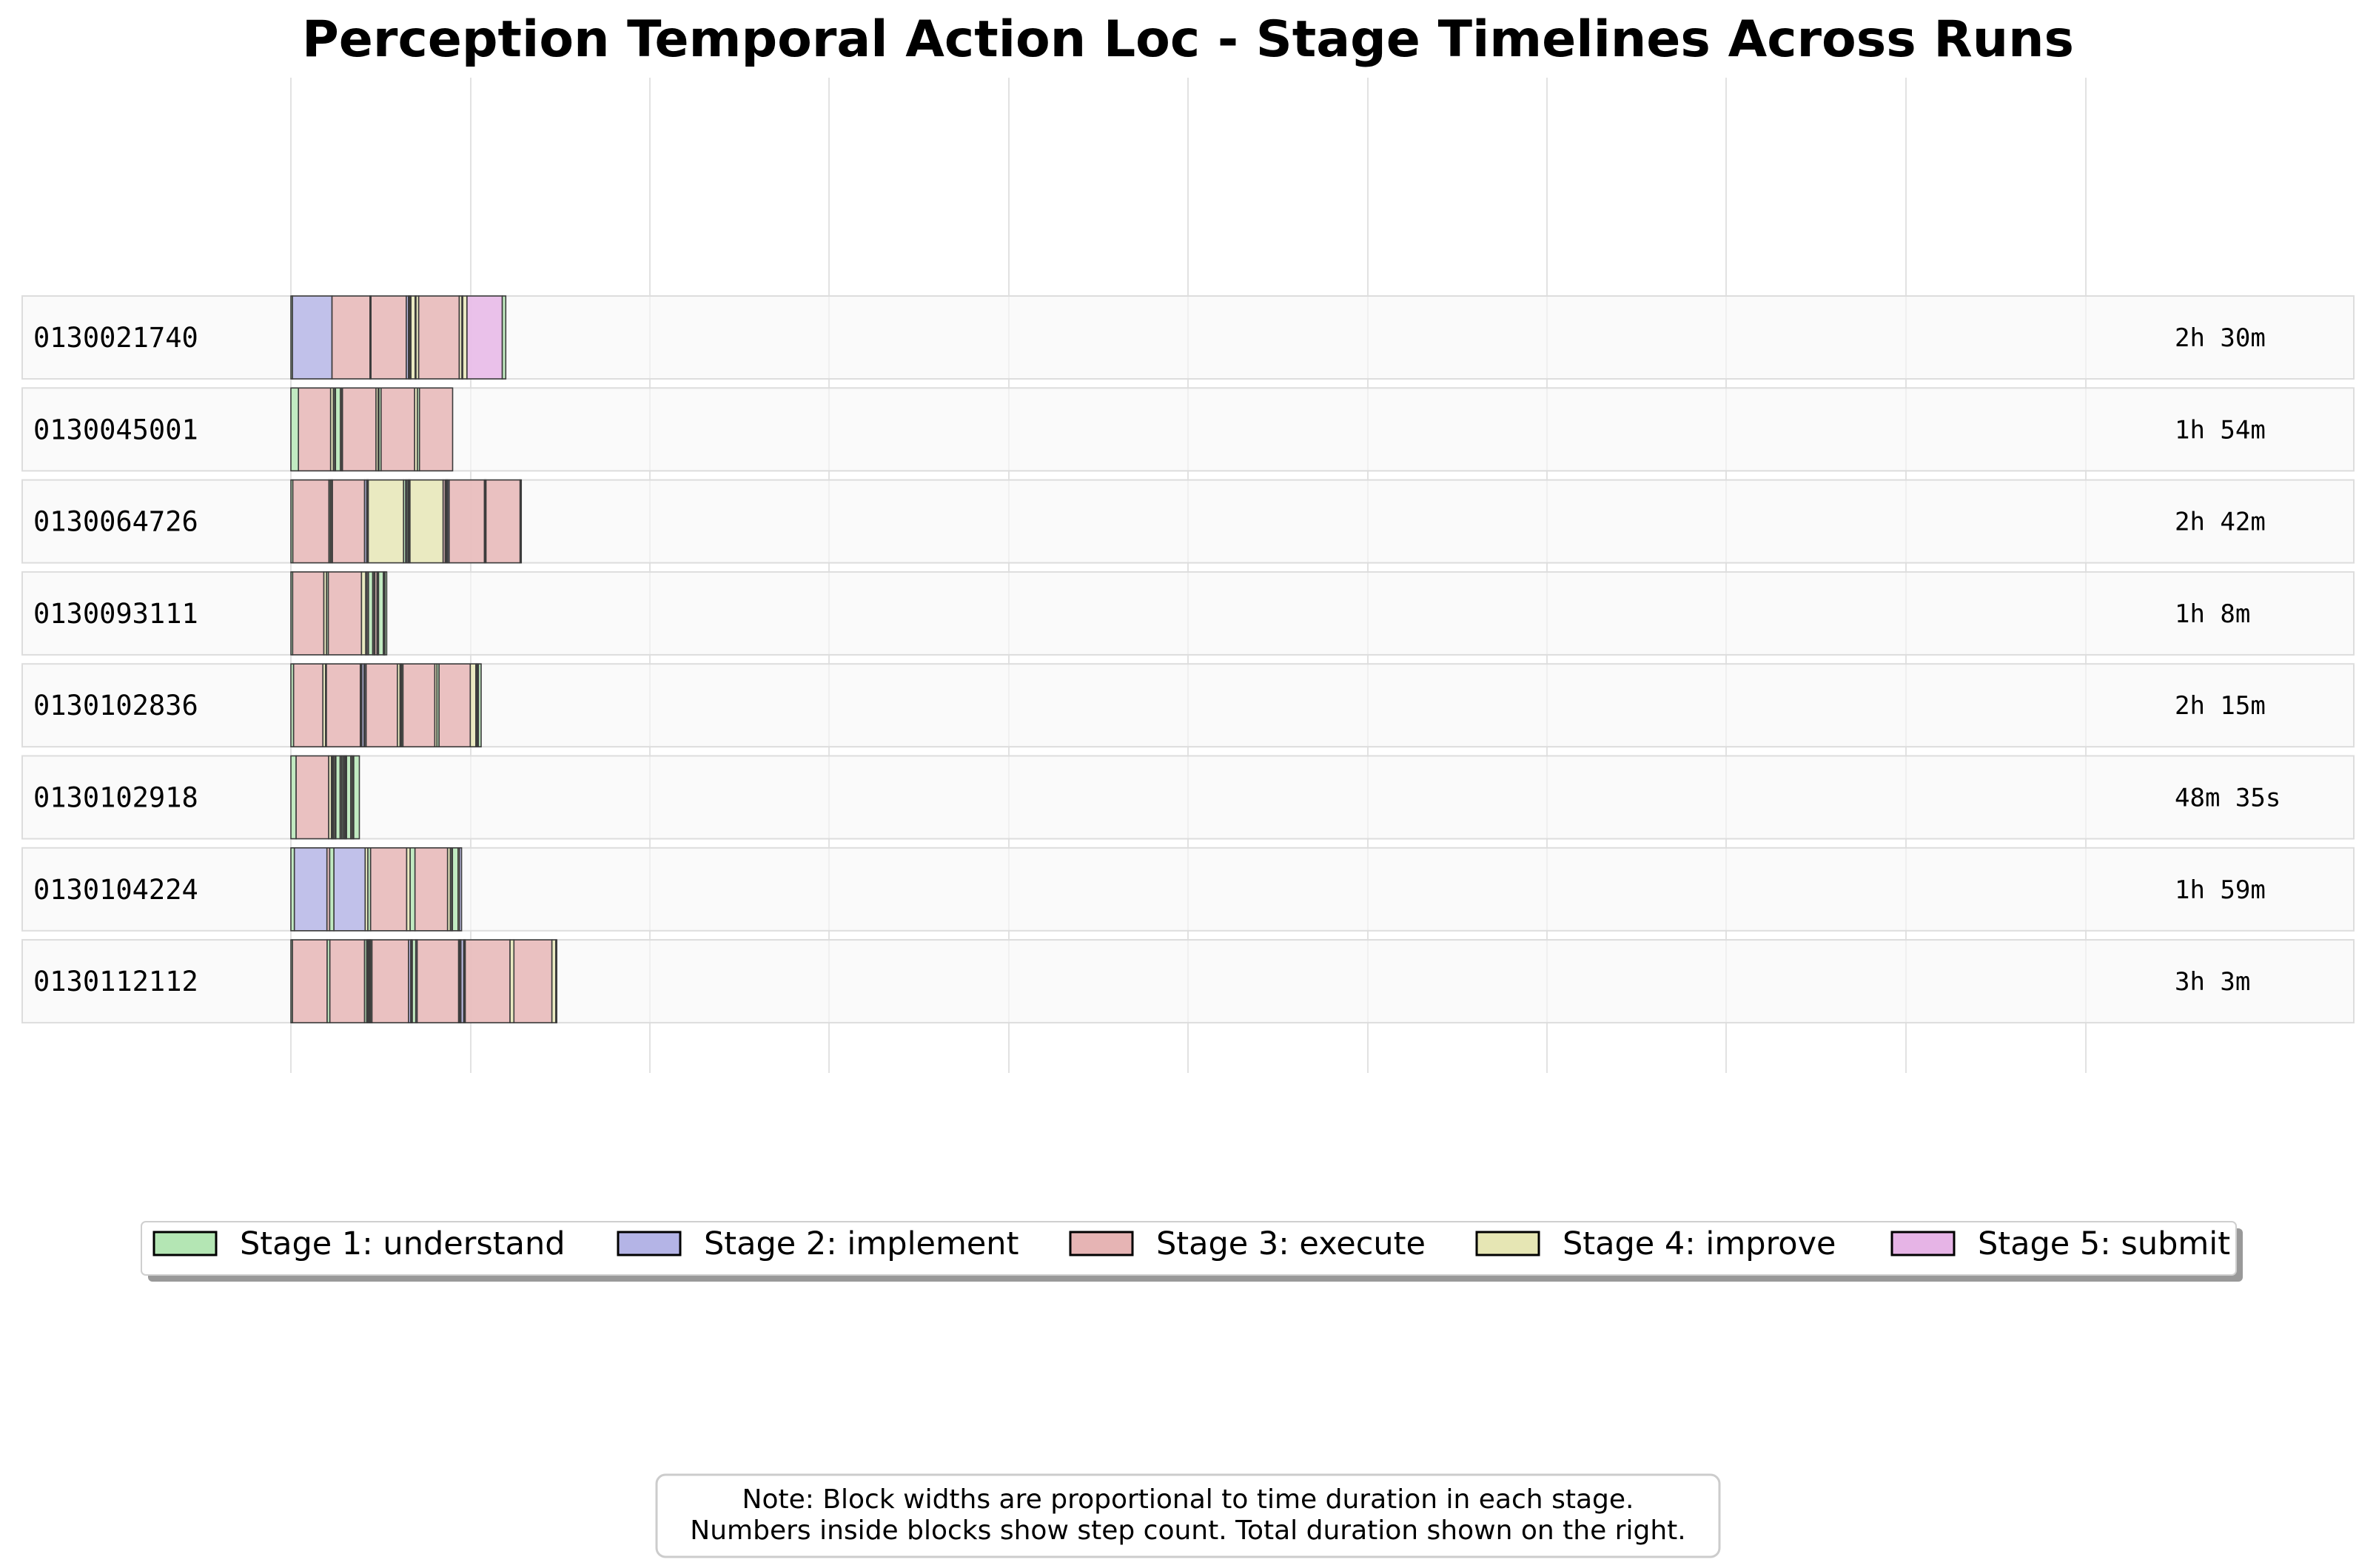  I want to click on run-id-label: 0130104224, so click(115, 890).